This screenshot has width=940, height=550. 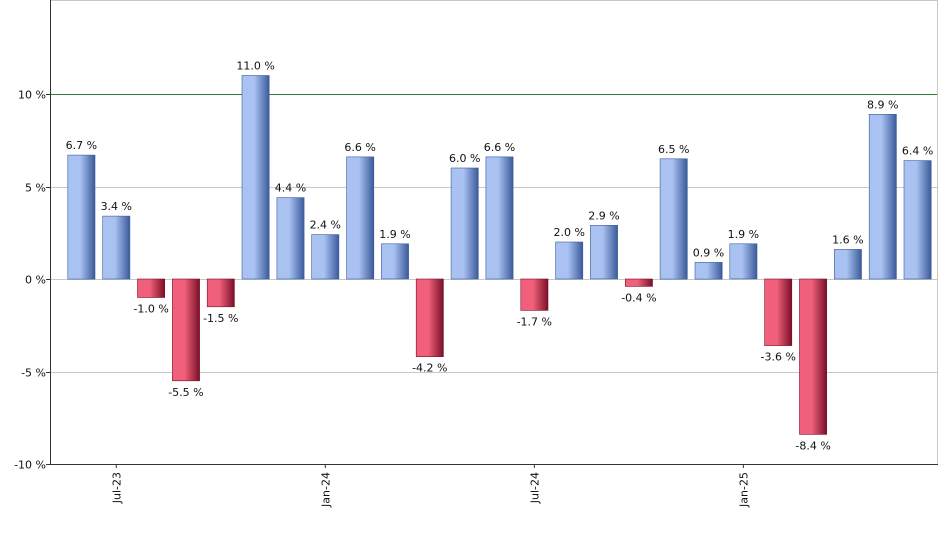 I want to click on data-label: 6.4 %, so click(x=917, y=151).